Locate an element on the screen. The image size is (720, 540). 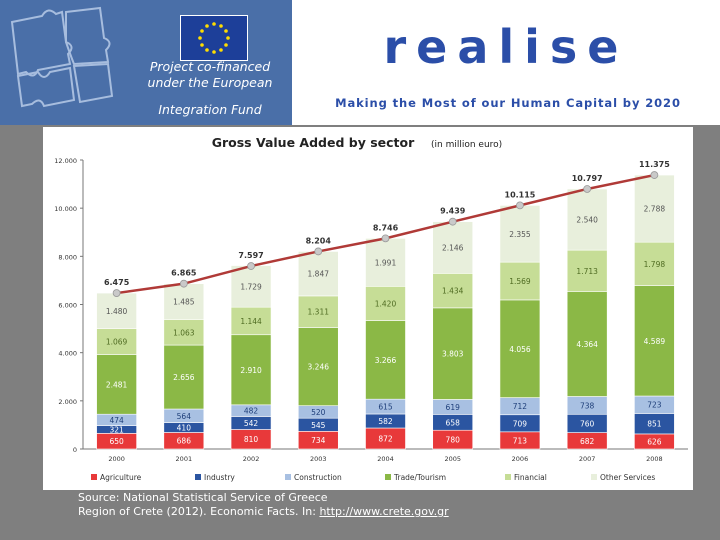
data-label-trade: 3.246 is located at coordinates (319, 367).